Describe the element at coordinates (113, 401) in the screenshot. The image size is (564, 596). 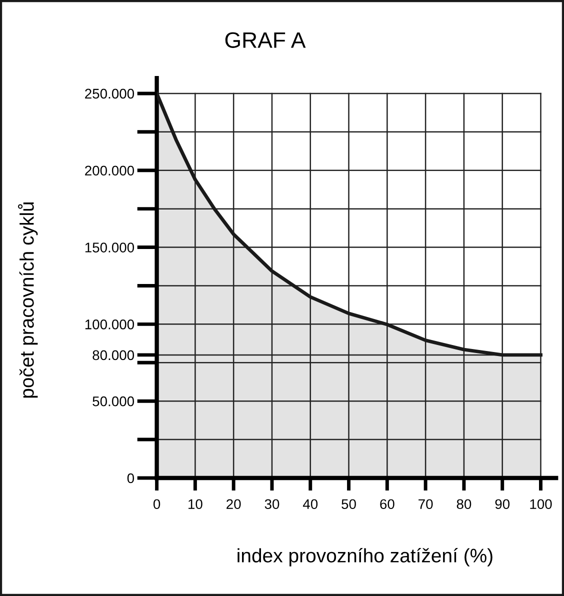
I see `y-tick-label: 50.000` at that location.